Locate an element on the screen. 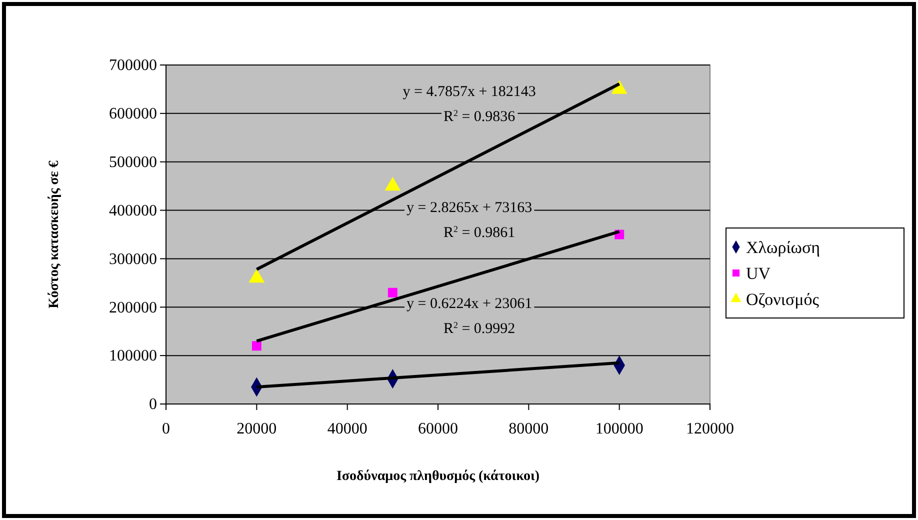 This screenshot has height=520, width=918. y-tick-label: 600000 is located at coordinates (133, 114).